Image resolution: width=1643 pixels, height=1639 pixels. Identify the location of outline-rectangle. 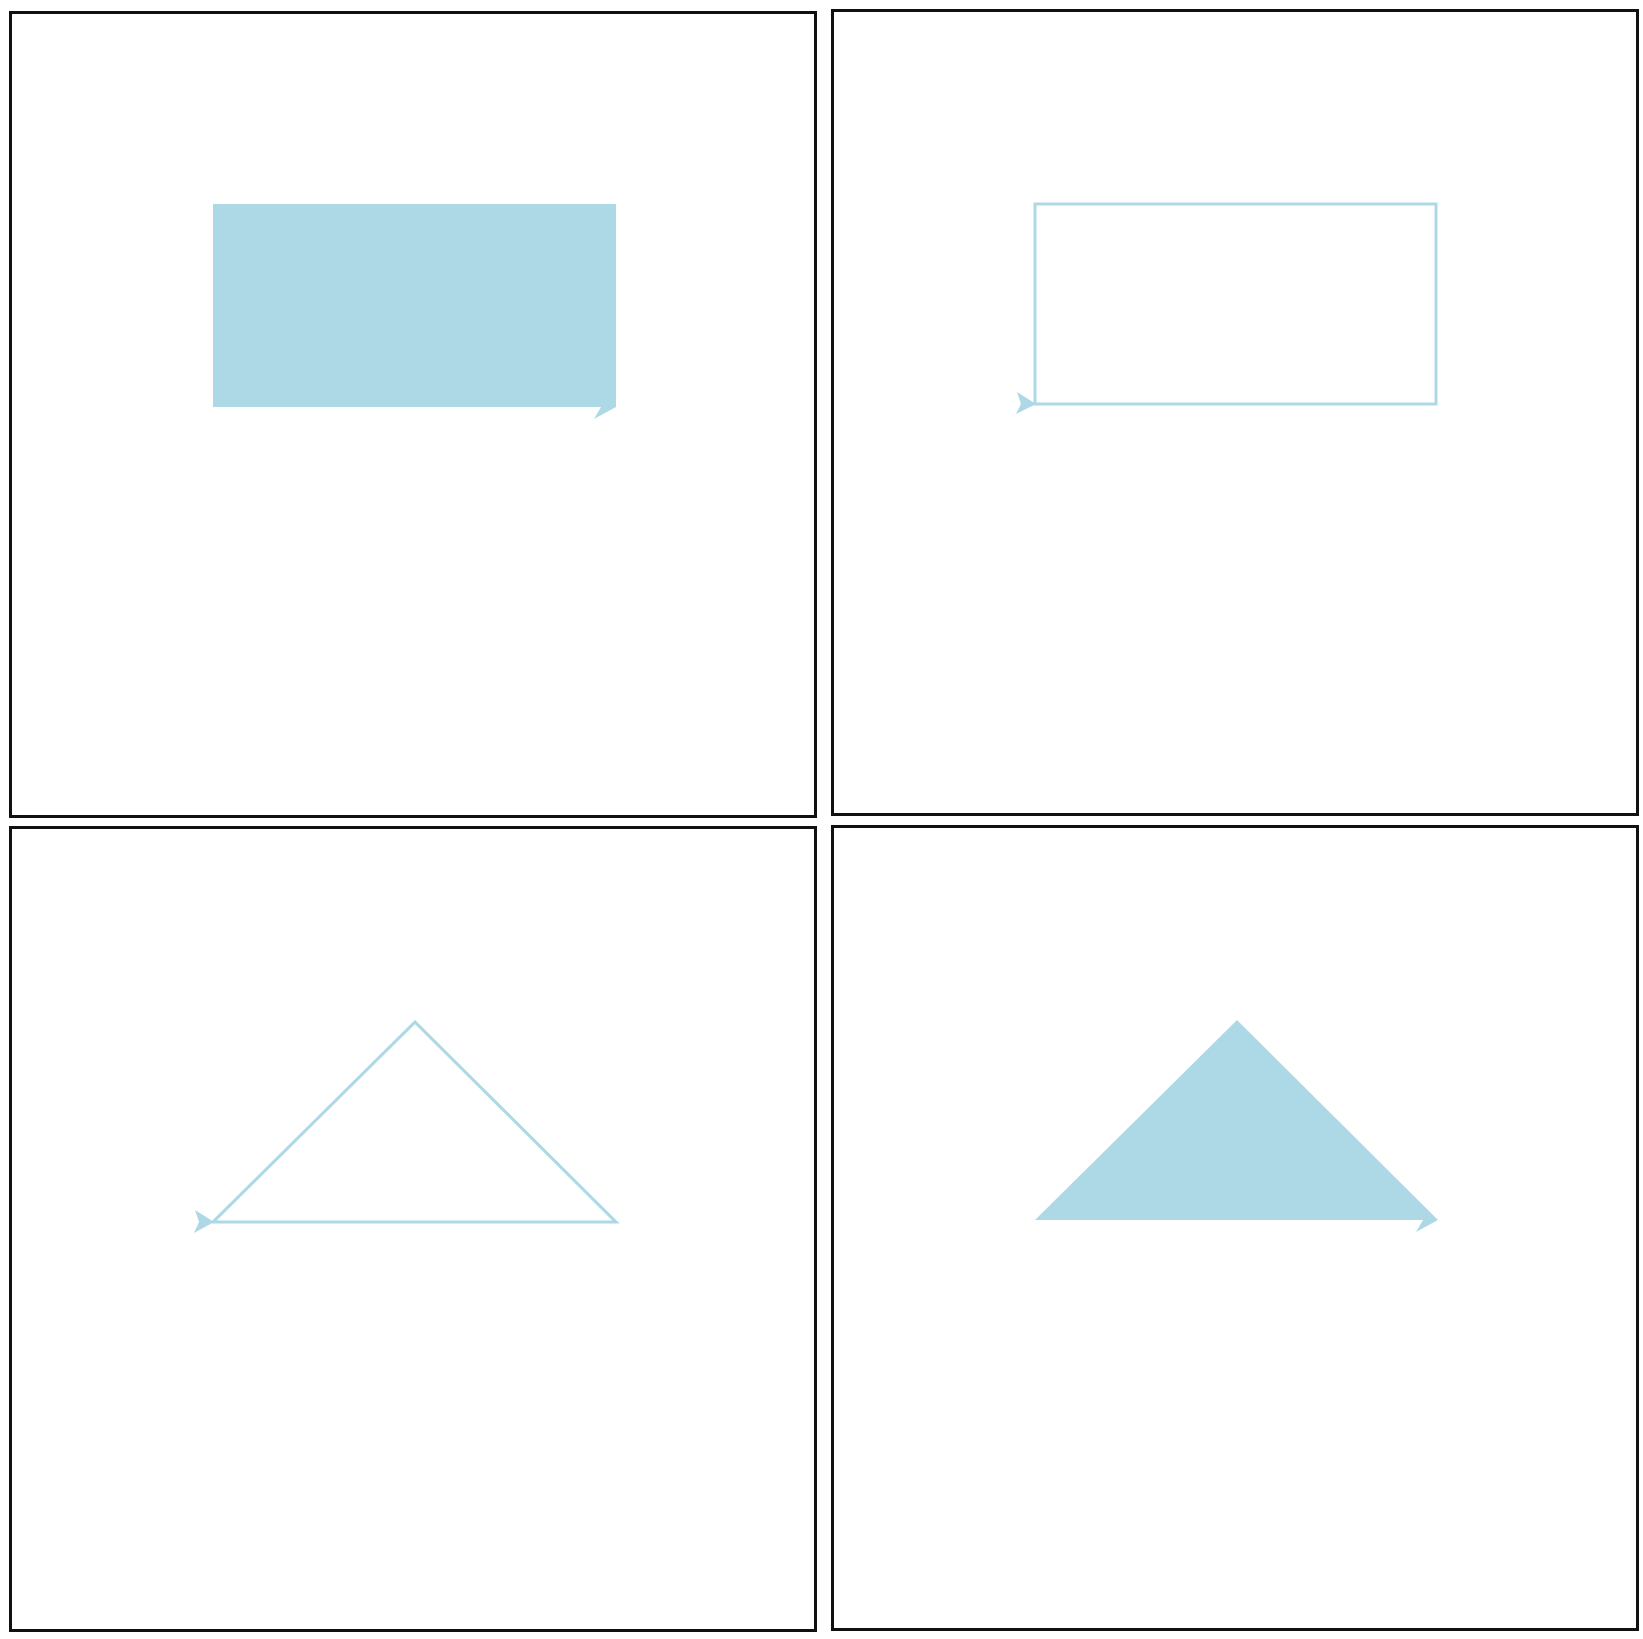
(1235, 304).